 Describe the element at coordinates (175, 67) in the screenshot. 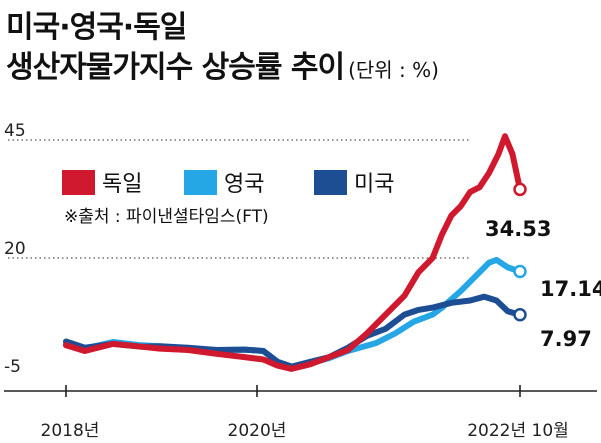

I see `chart-title-text: 생산자물가지수 상승률 추이` at that location.